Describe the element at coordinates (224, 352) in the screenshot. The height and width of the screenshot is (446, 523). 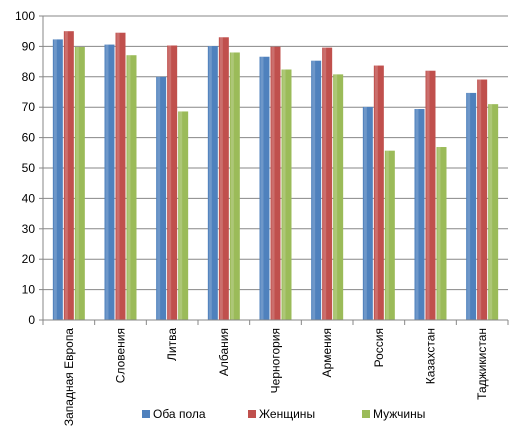
I see `x-tick-label: Албания` at that location.